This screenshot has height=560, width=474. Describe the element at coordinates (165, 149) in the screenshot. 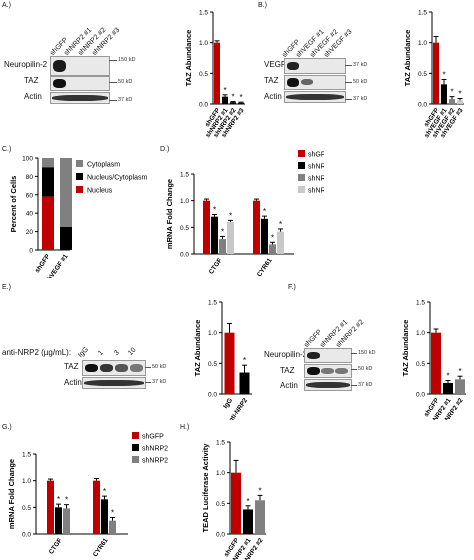

I see `panel-label-d: D.)` at that location.